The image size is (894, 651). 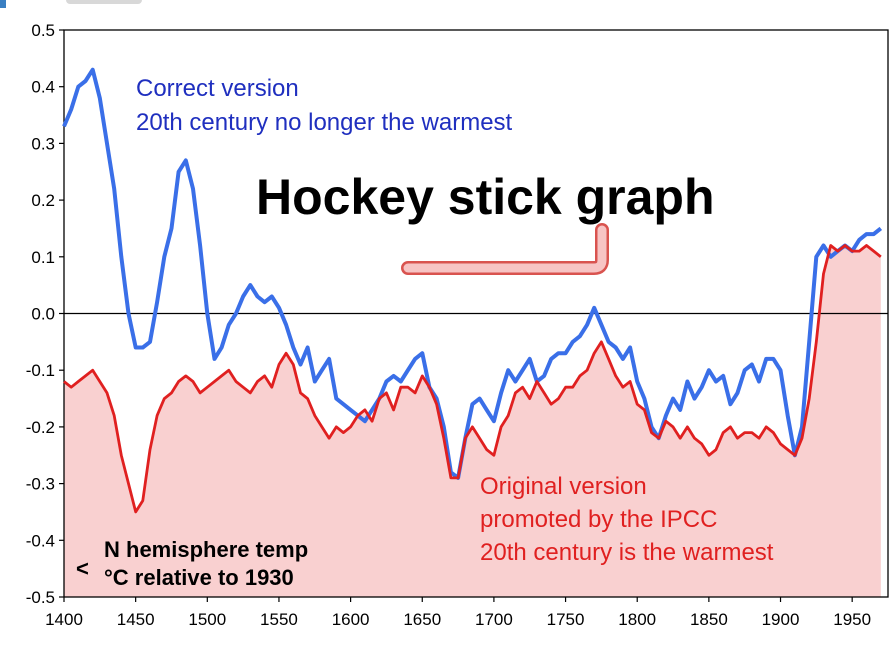 I want to click on axis-label-line2: °C relative to 1930, so click(x=199, y=577).